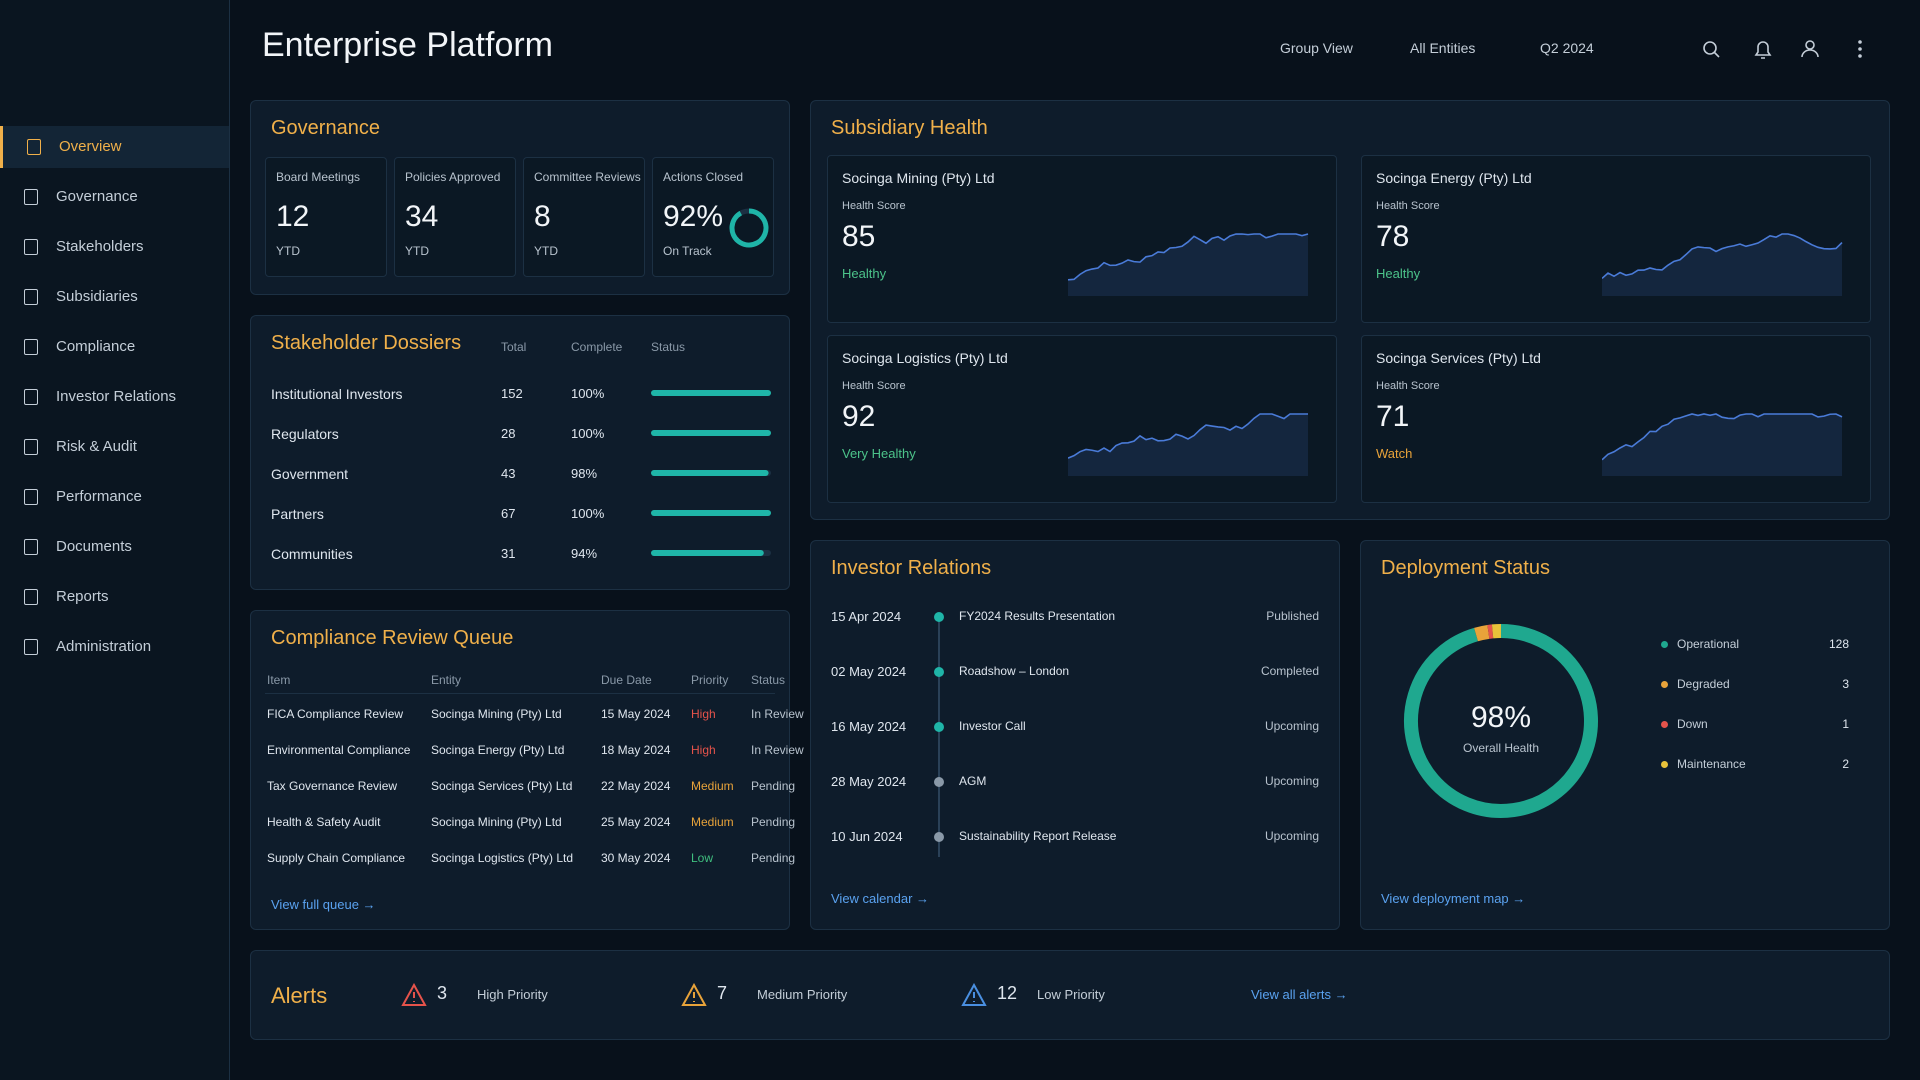 The height and width of the screenshot is (1080, 1920). I want to click on deployment-donut, so click(1501, 721).